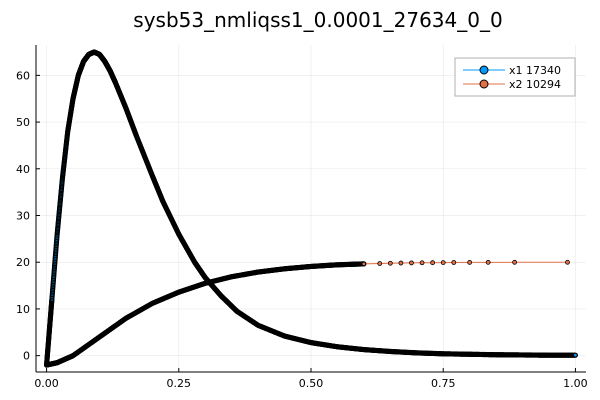 The height and width of the screenshot is (400, 600). What do you see at coordinates (179, 383) in the screenshot?
I see `x-tick-label: 0.25` at bounding box center [179, 383].